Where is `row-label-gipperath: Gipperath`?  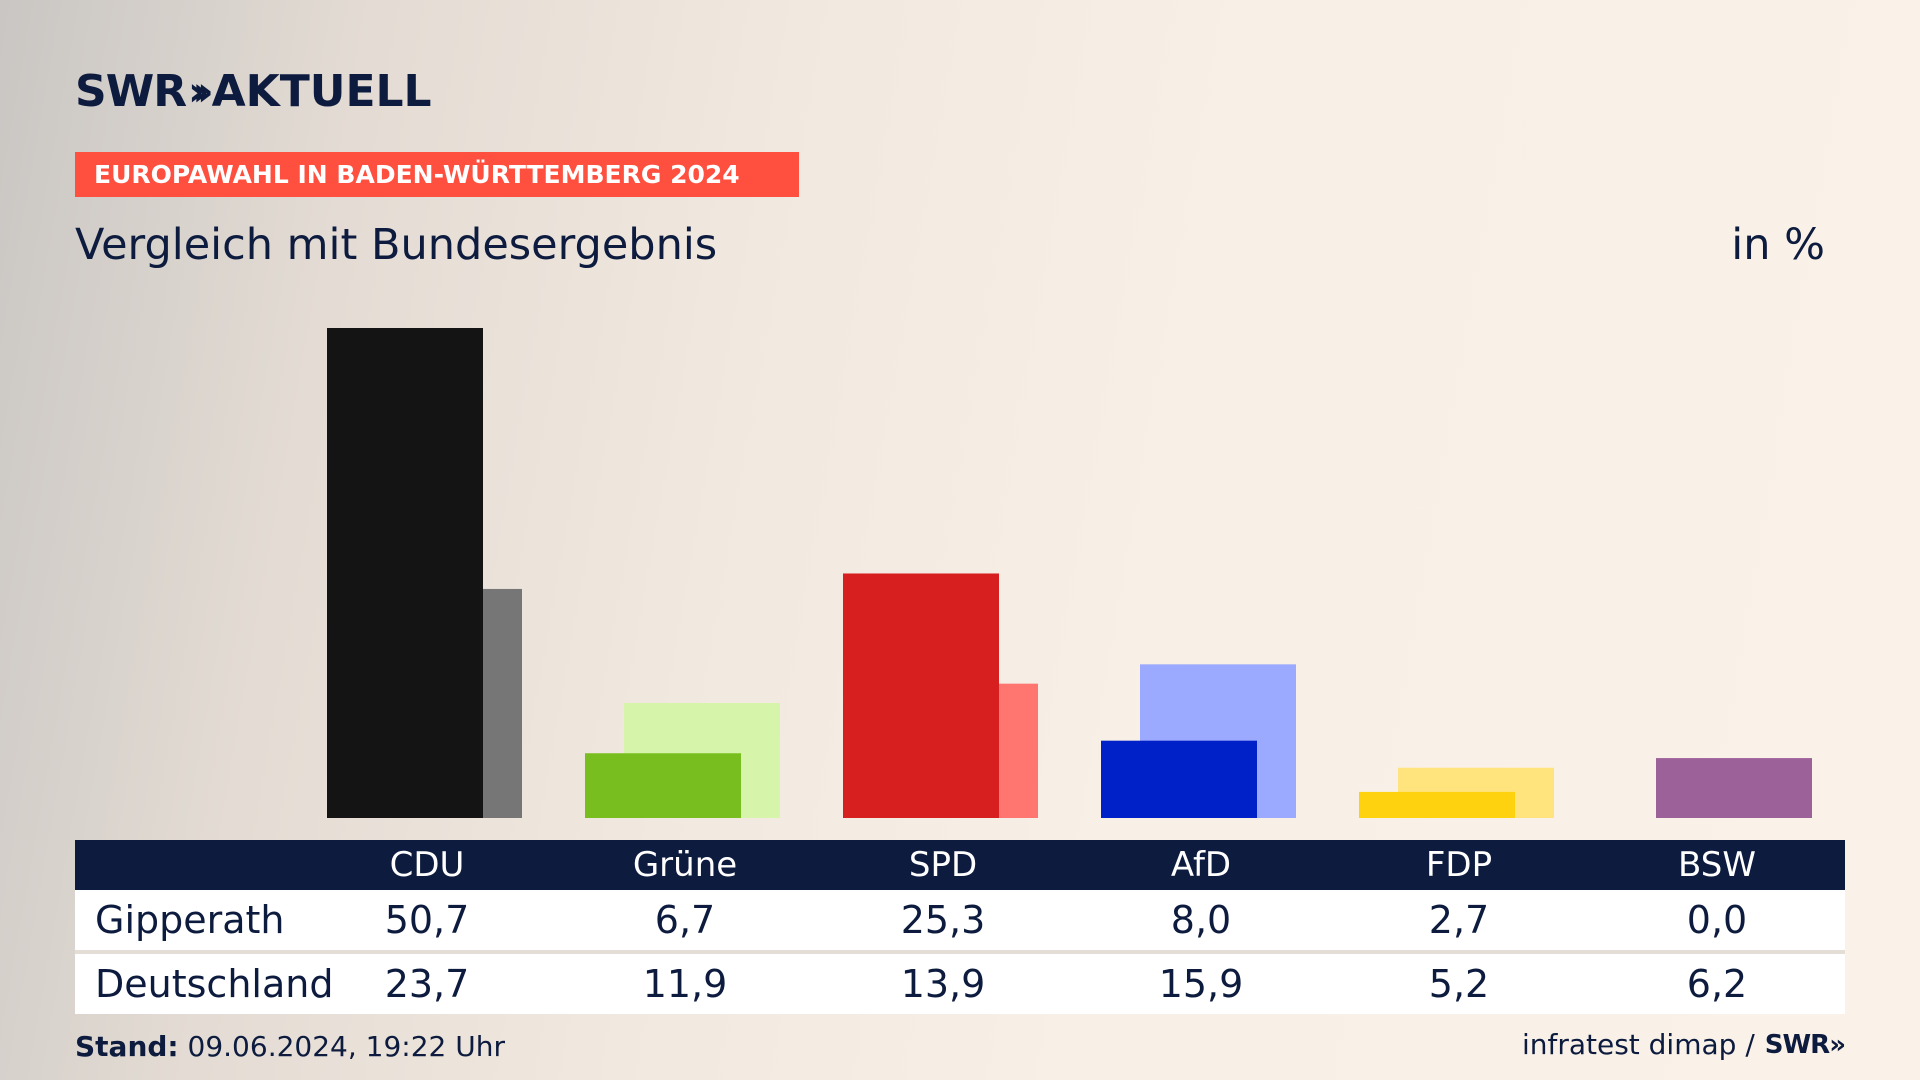 row-label-gipperath: Gipperath is located at coordinates (190, 920).